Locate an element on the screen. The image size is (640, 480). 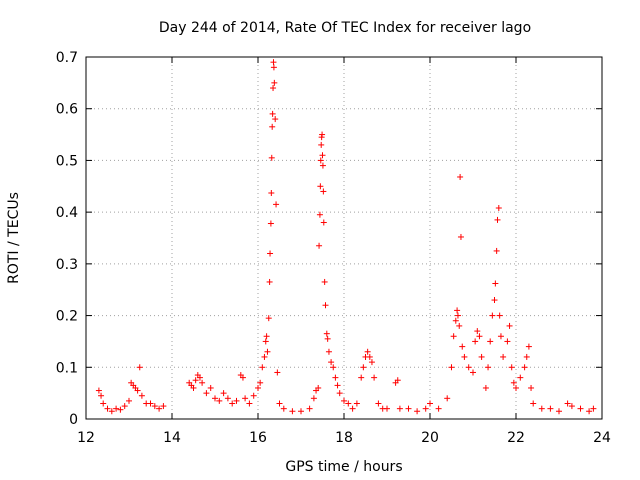
y-axis-label: ROTI / TECUs is located at coordinates (14, 238).